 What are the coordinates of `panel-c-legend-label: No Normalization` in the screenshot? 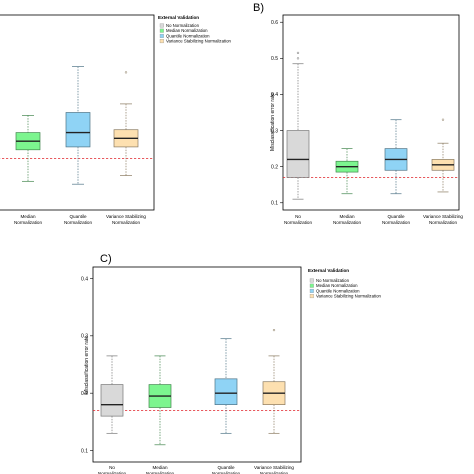 It's located at (333, 280).